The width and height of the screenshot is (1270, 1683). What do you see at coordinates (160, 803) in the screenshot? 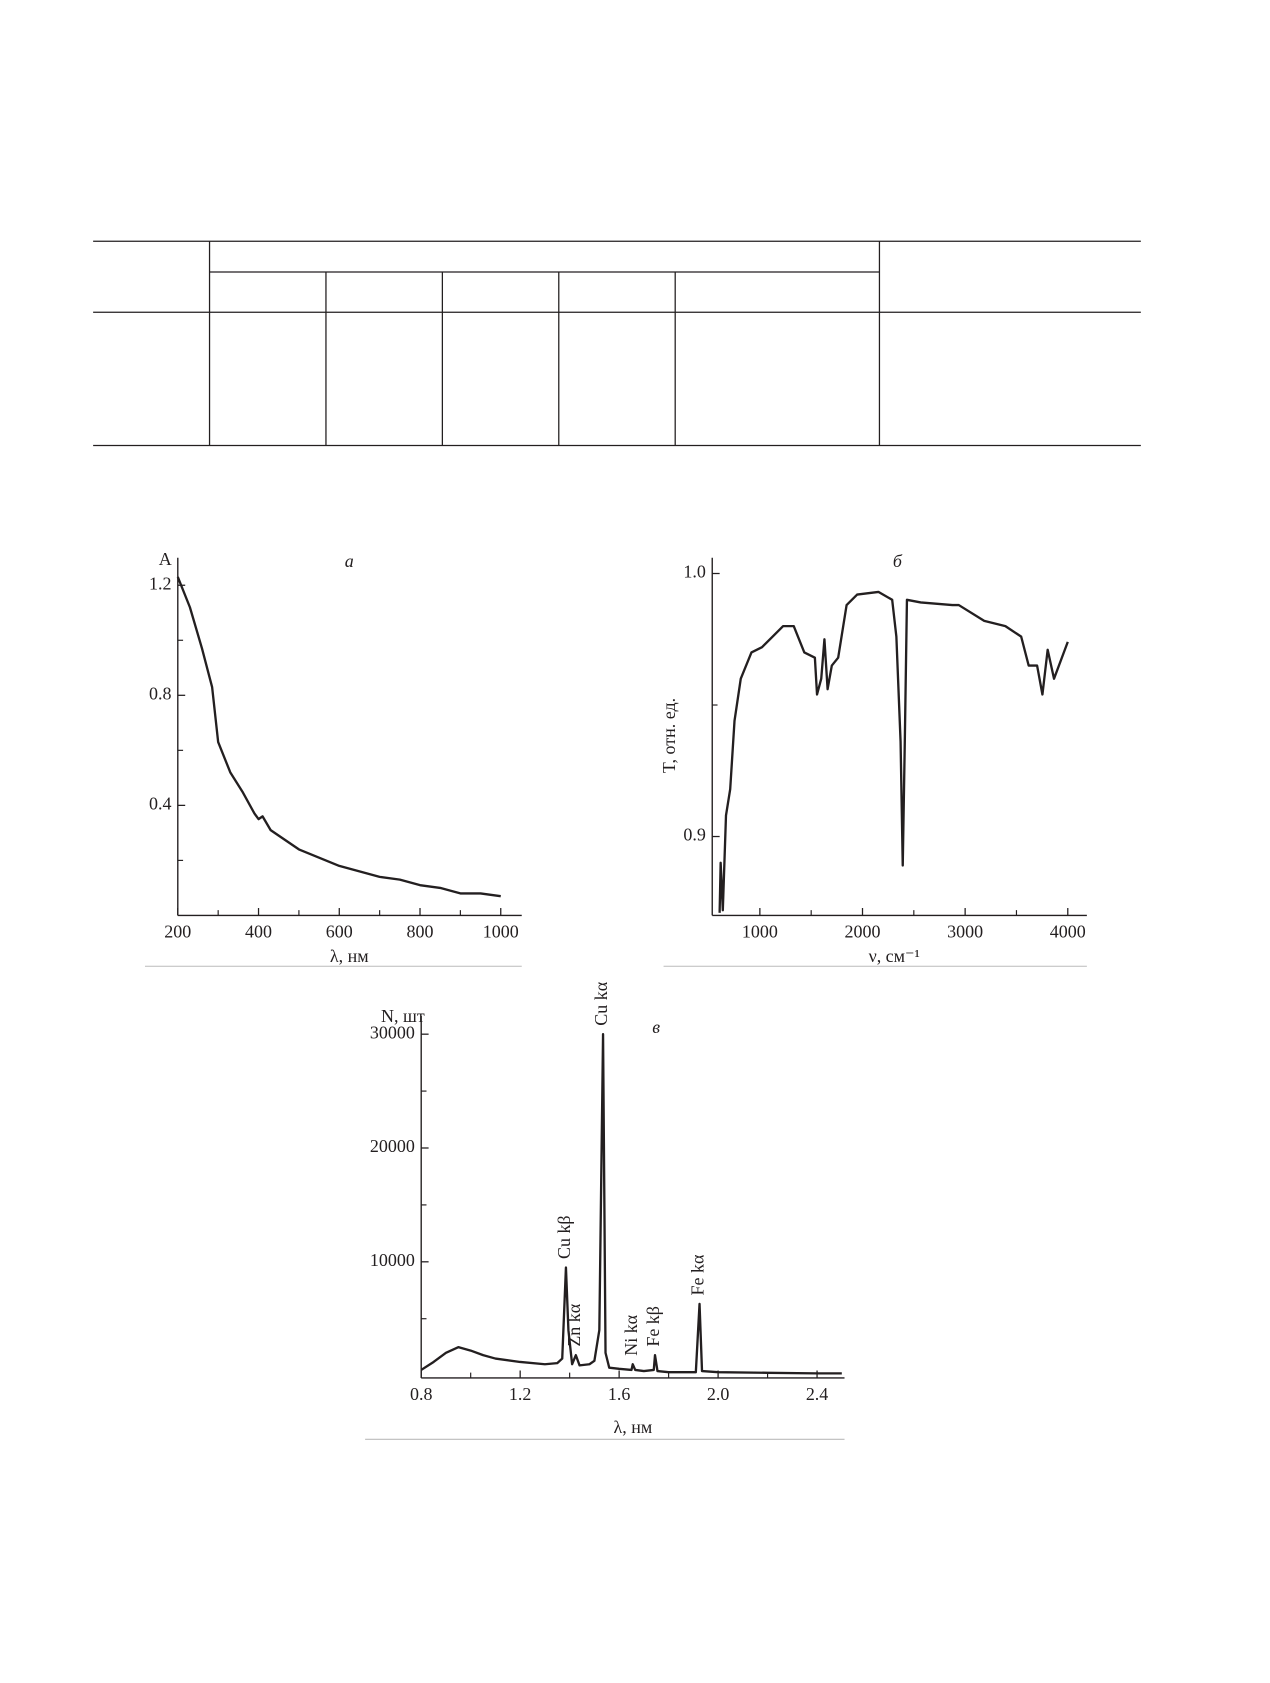
I see `y-tick-label: 0.4` at bounding box center [160, 803].